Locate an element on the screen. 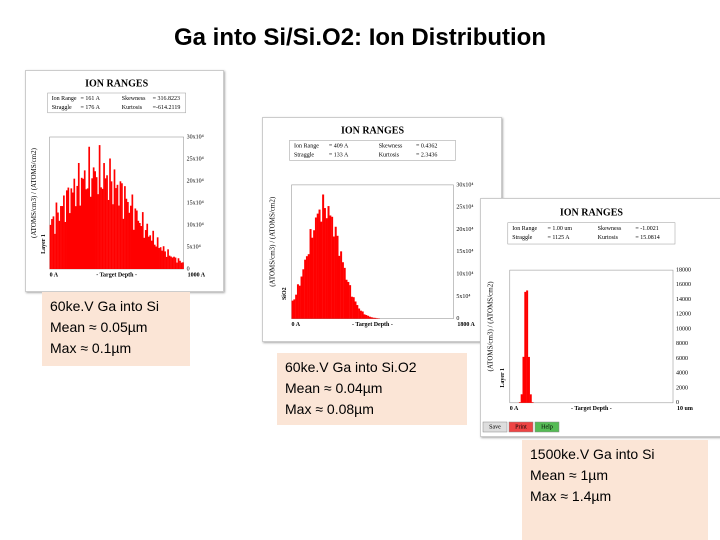 The width and height of the screenshot is (720, 540). side-label: SiO2 is located at coordinates (285, 293).